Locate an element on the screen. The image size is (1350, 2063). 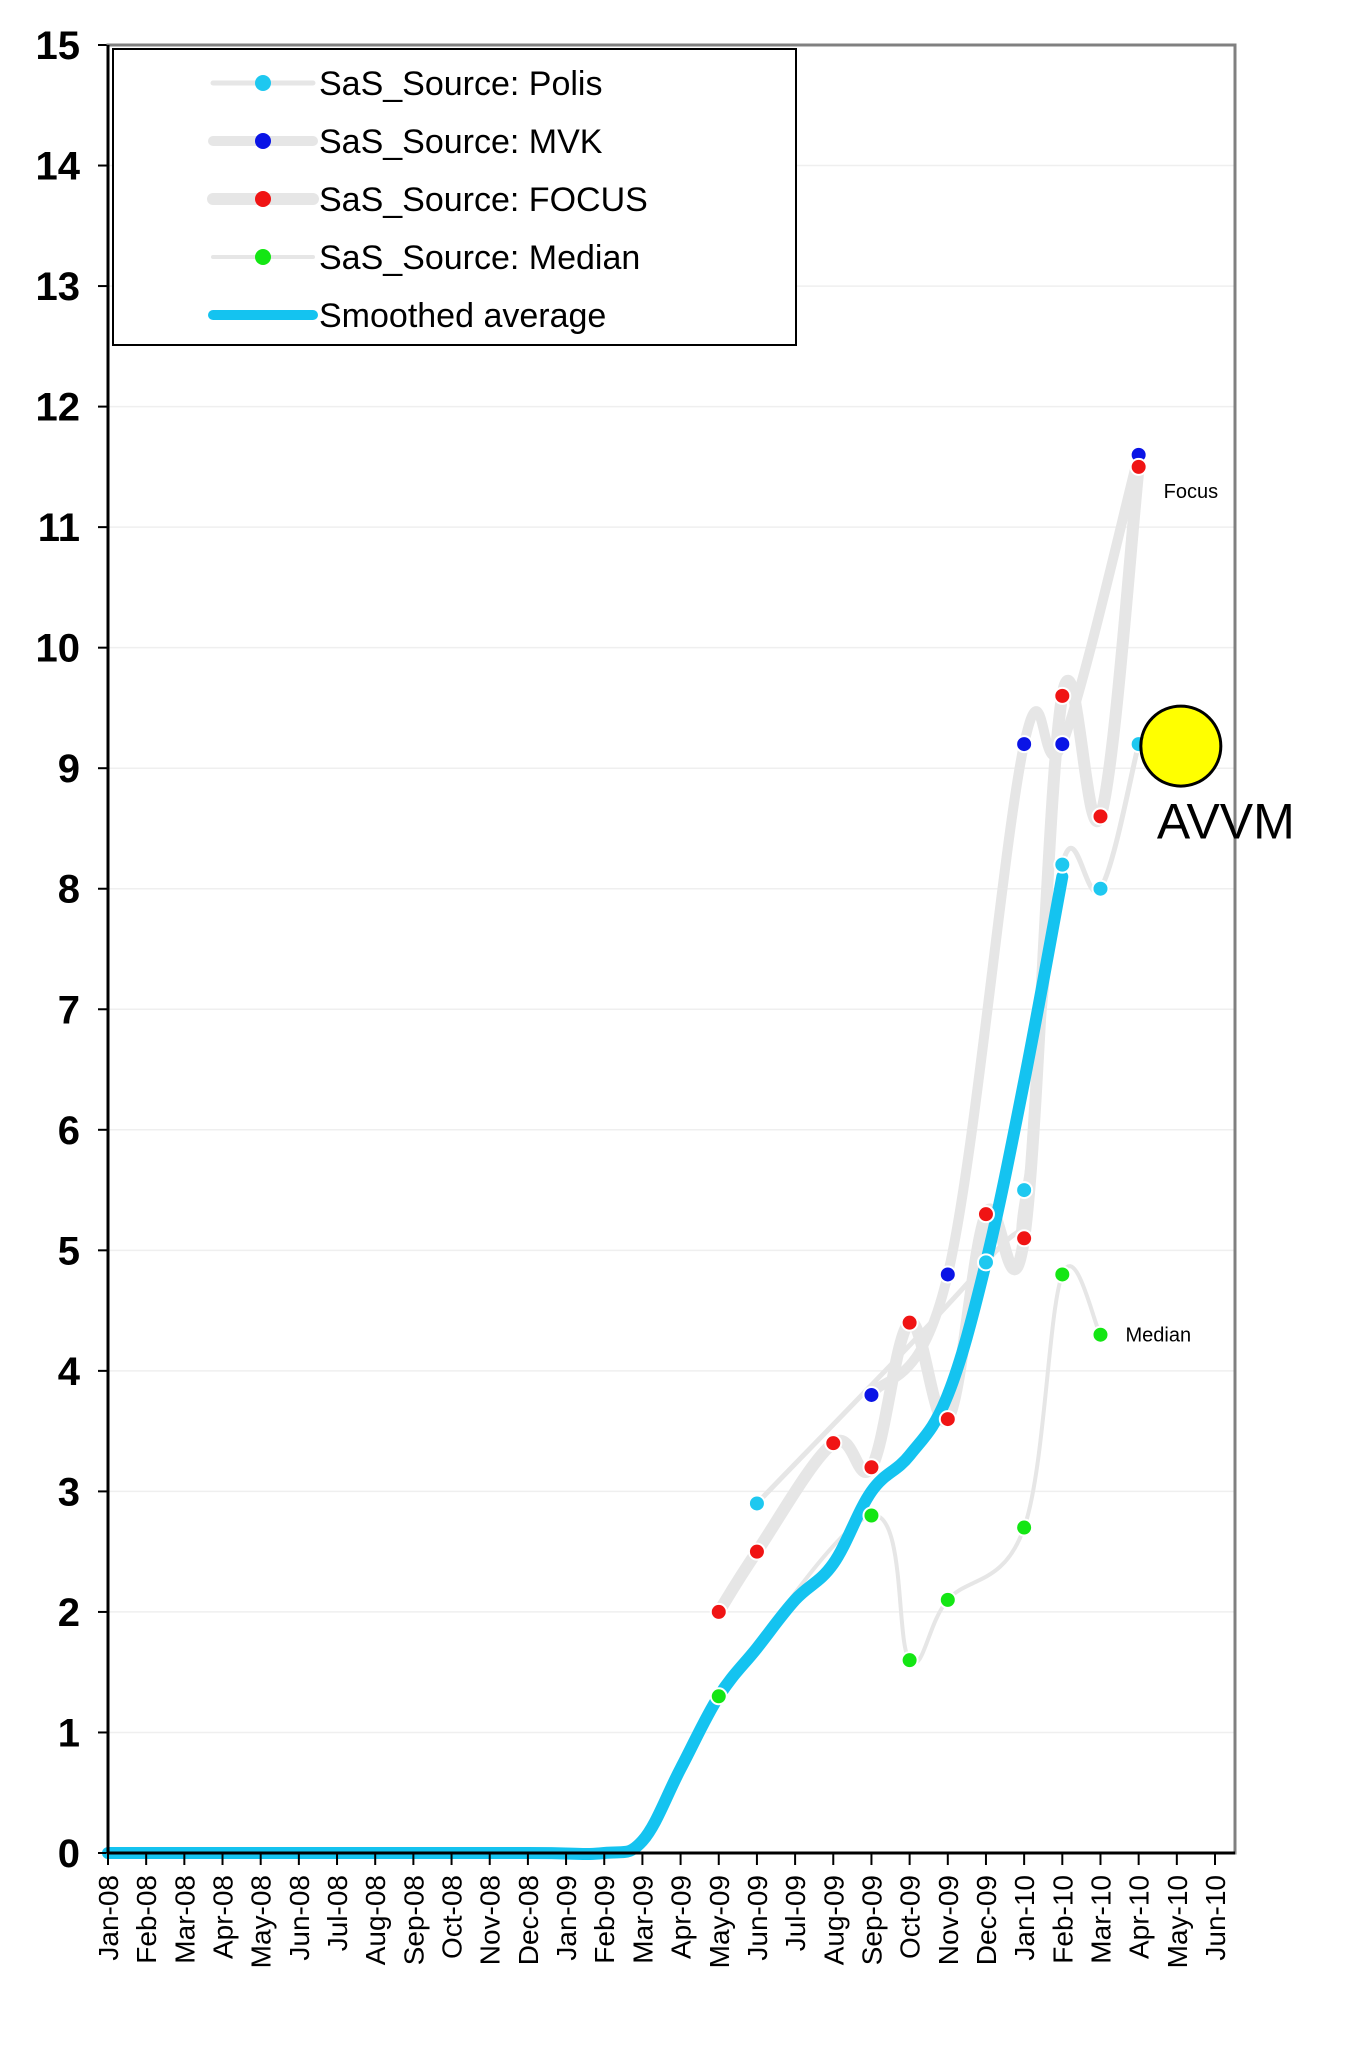
xtick-label: Aug-08 is located at coordinates (375, 1920).